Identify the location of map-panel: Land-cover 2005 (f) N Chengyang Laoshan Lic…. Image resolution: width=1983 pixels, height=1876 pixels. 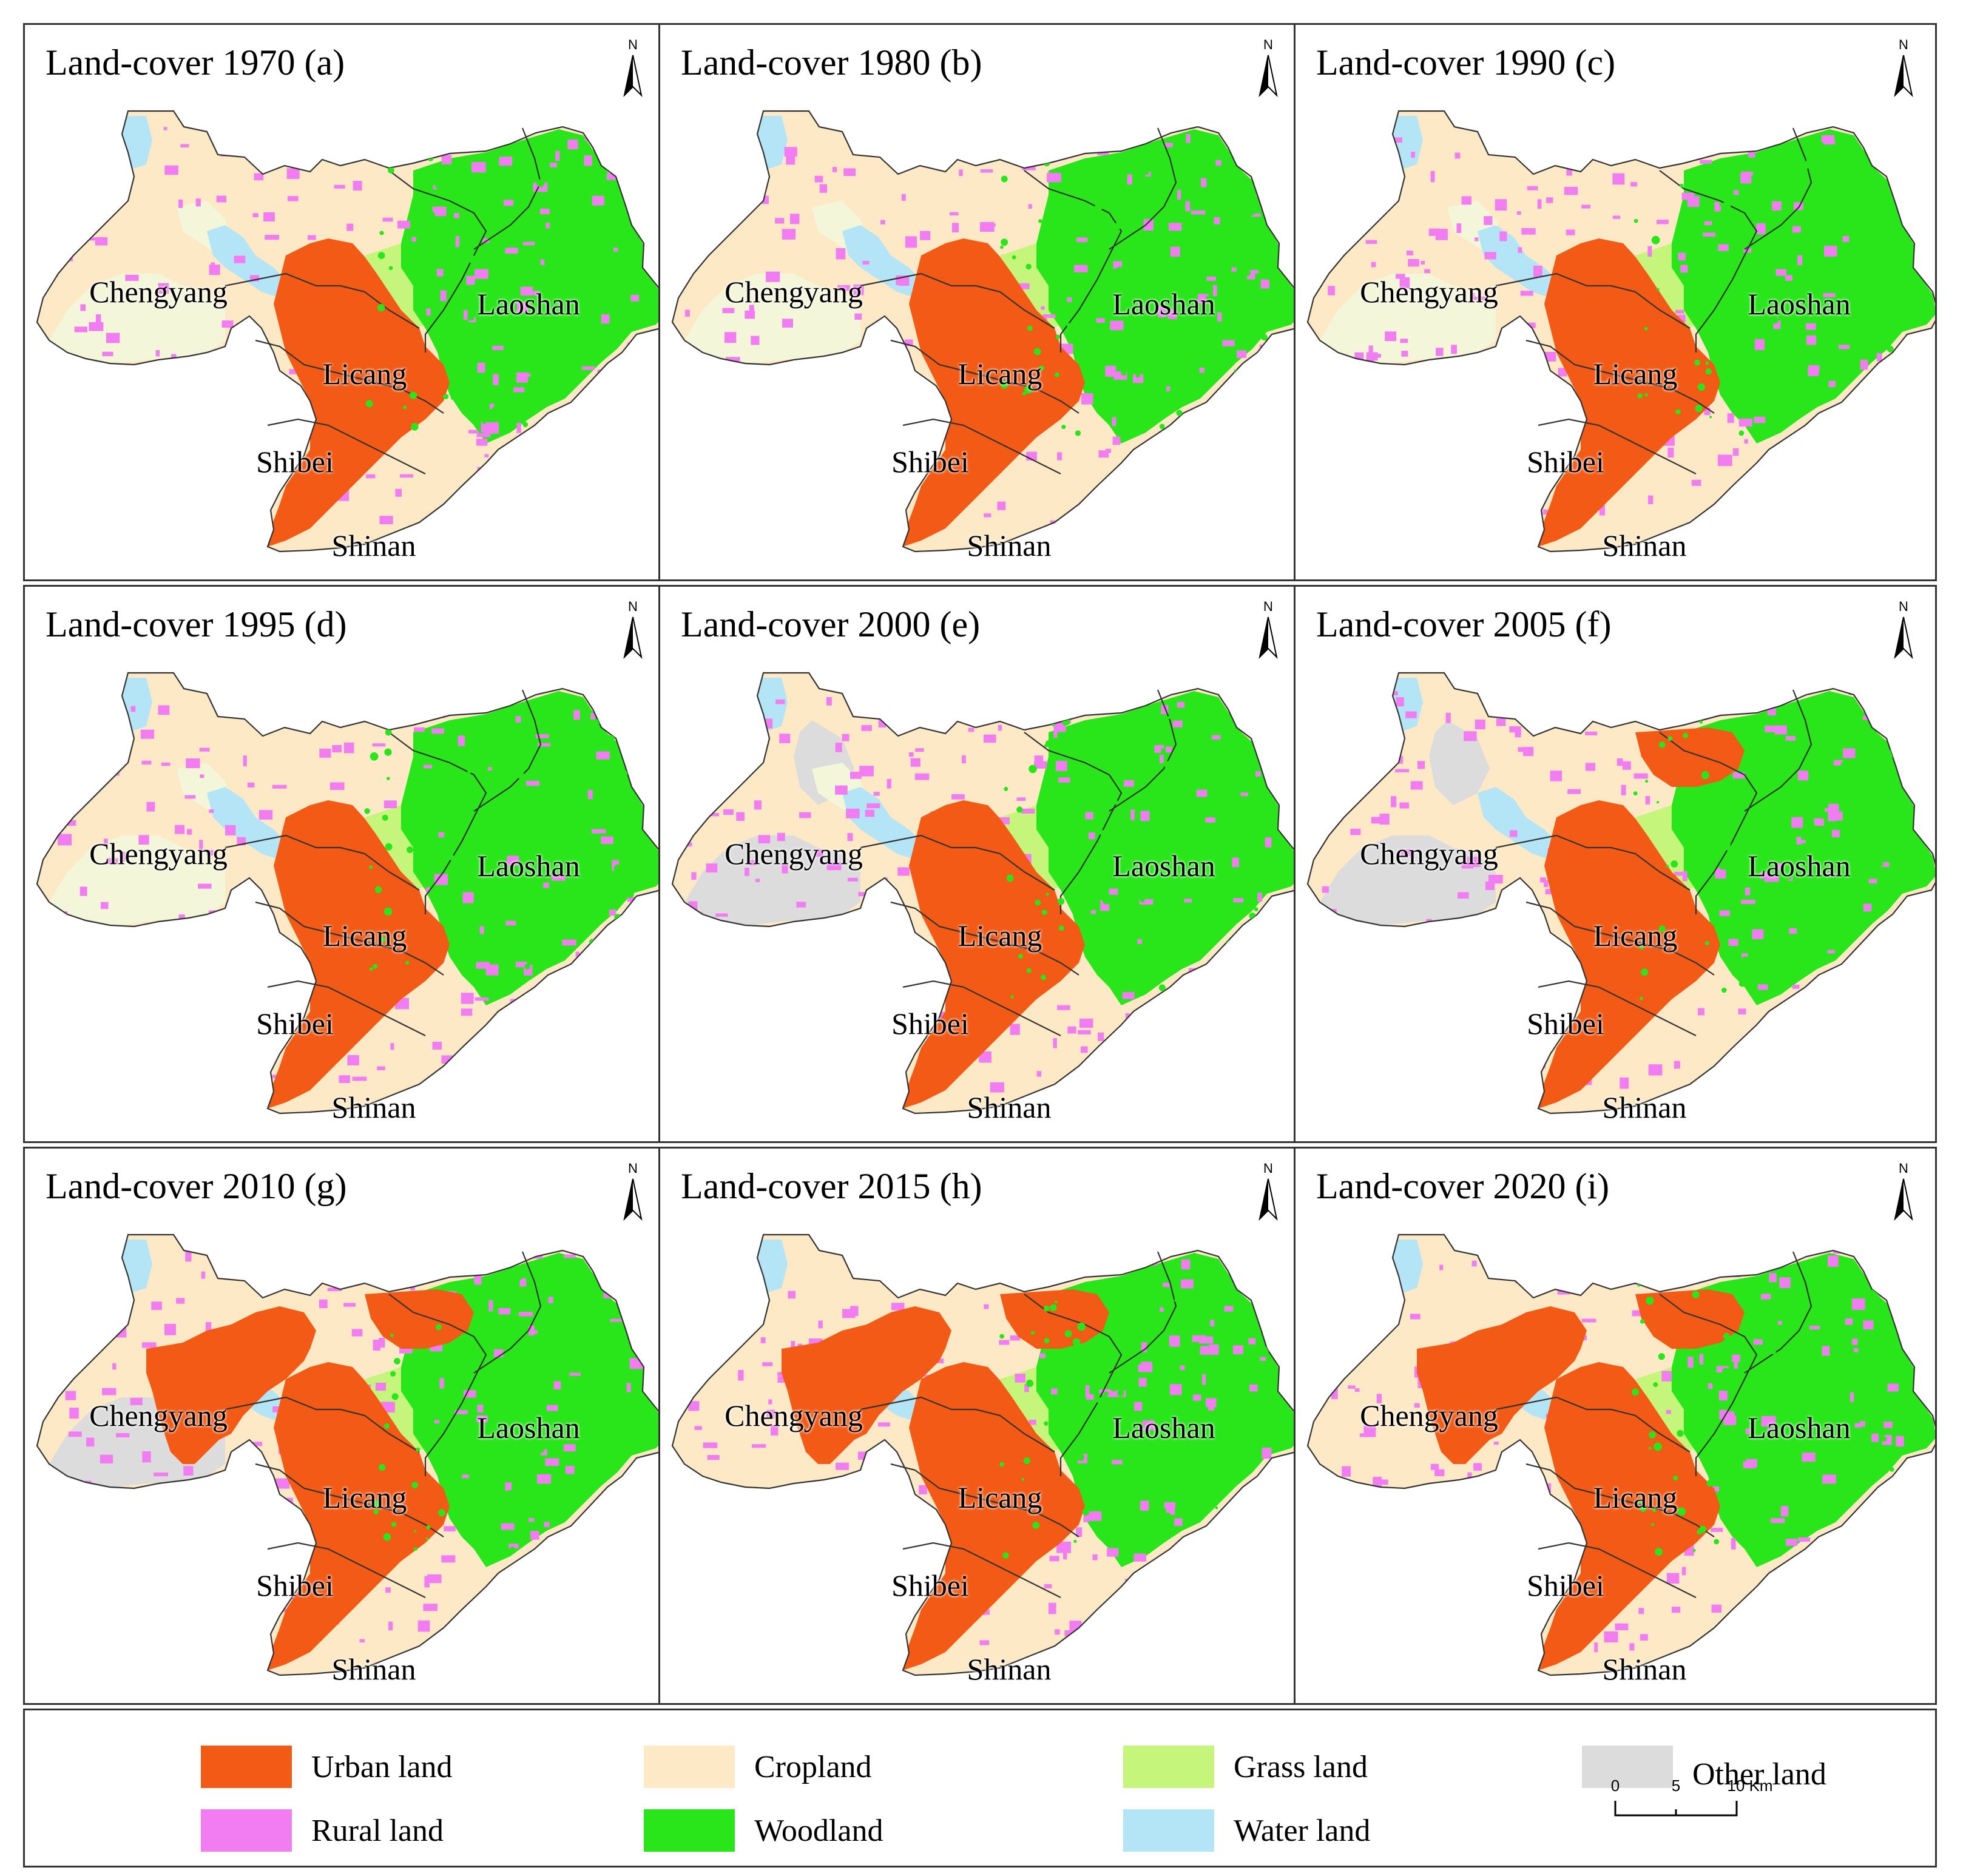
(1615, 864).